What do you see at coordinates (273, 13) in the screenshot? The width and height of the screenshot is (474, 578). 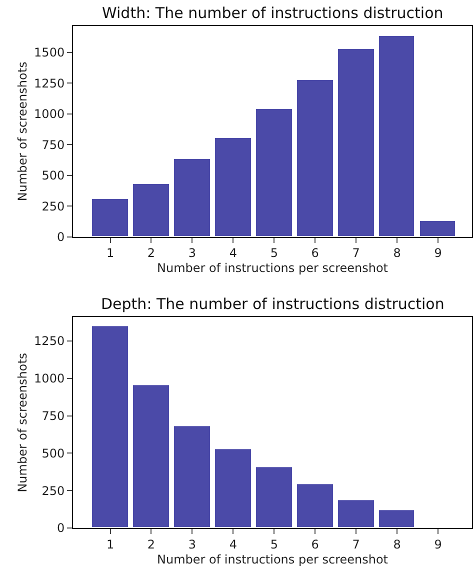 I see `chart-title: Width: The number of instructions distruction` at bounding box center [273, 13].